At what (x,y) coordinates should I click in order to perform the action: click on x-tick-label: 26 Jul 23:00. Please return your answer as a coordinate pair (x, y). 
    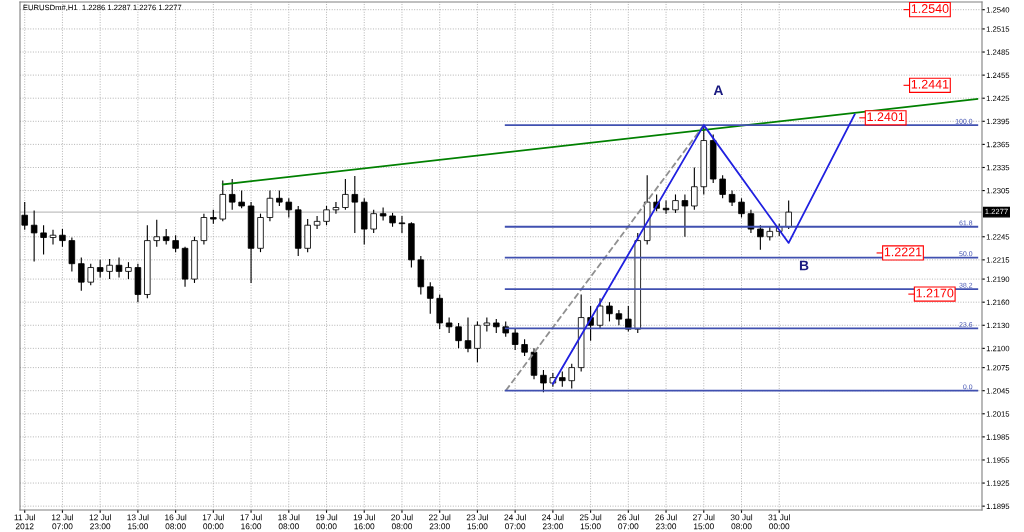
    Looking at the image, I should click on (666, 522).